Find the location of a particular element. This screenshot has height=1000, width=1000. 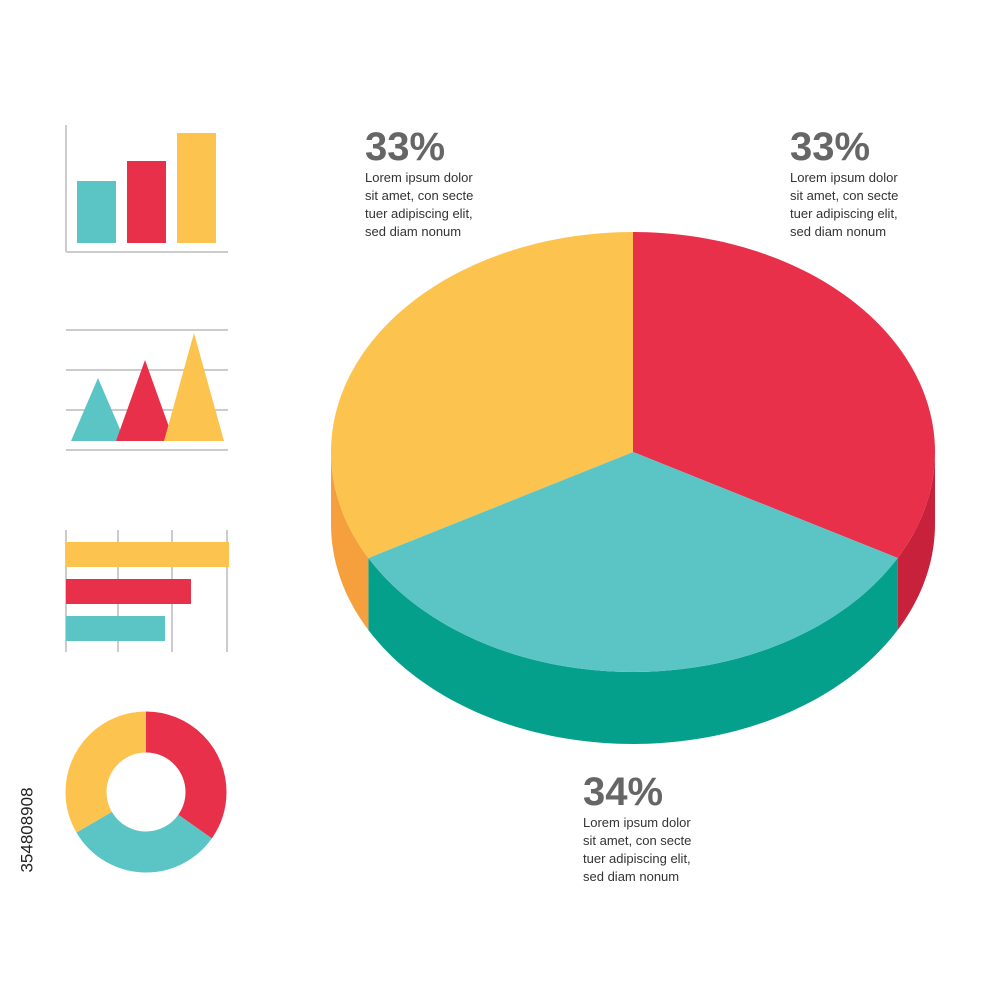

triangle-icon is located at coordinates (147, 390).